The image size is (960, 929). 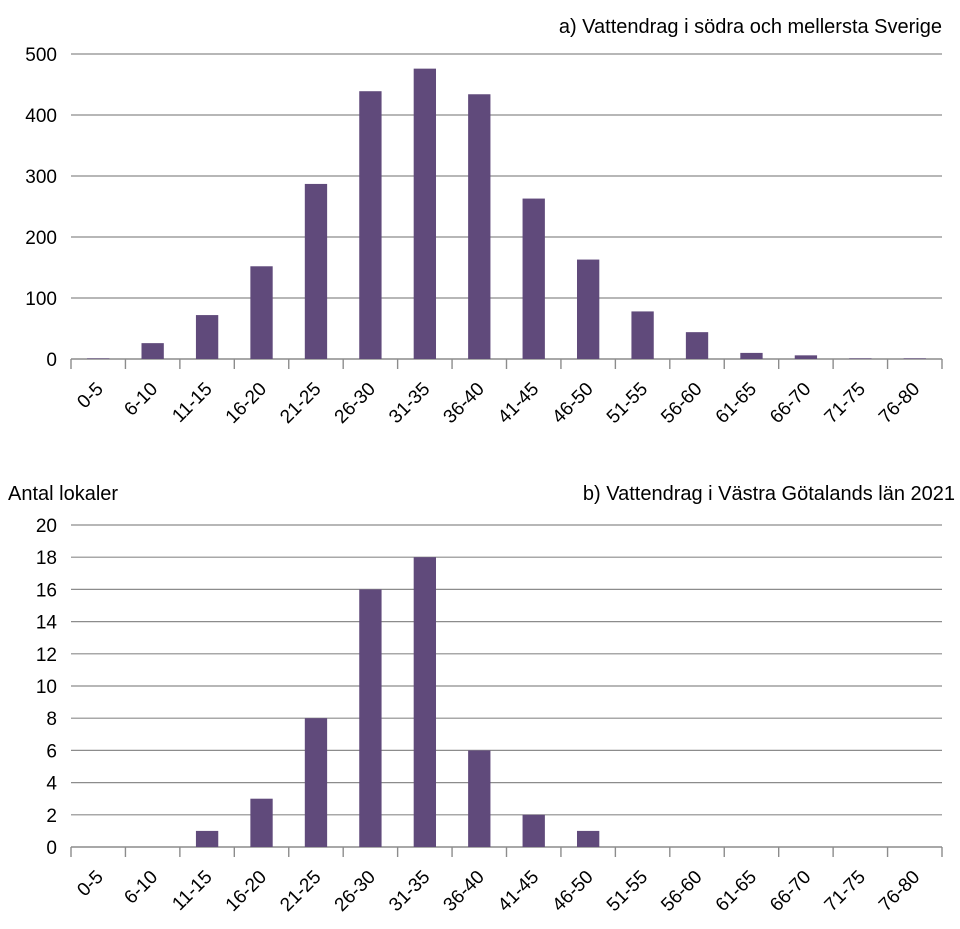 What do you see at coordinates (409, 403) in the screenshot?
I see `chart-a-xtick-label: 31-35` at bounding box center [409, 403].